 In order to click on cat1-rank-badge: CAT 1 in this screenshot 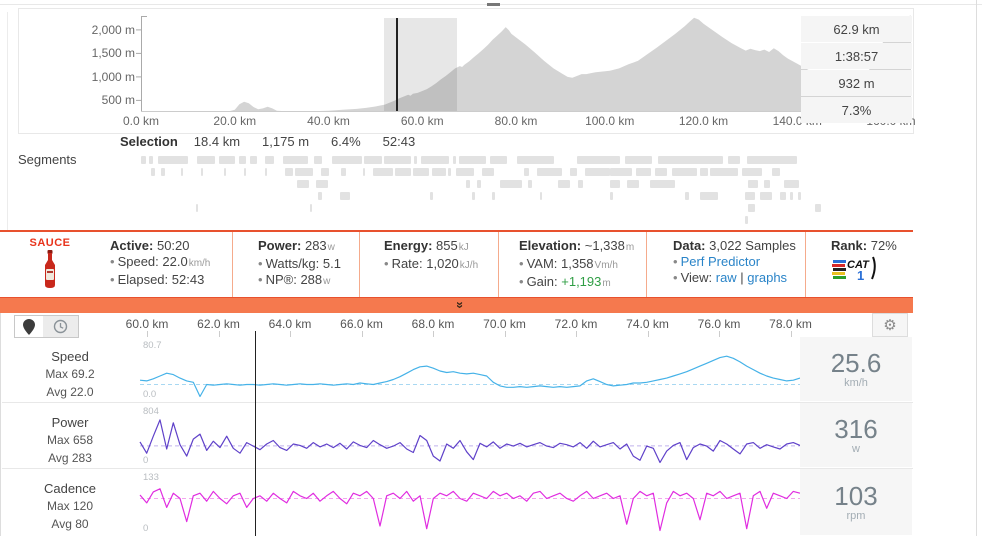, I will do `click(872, 270)`.